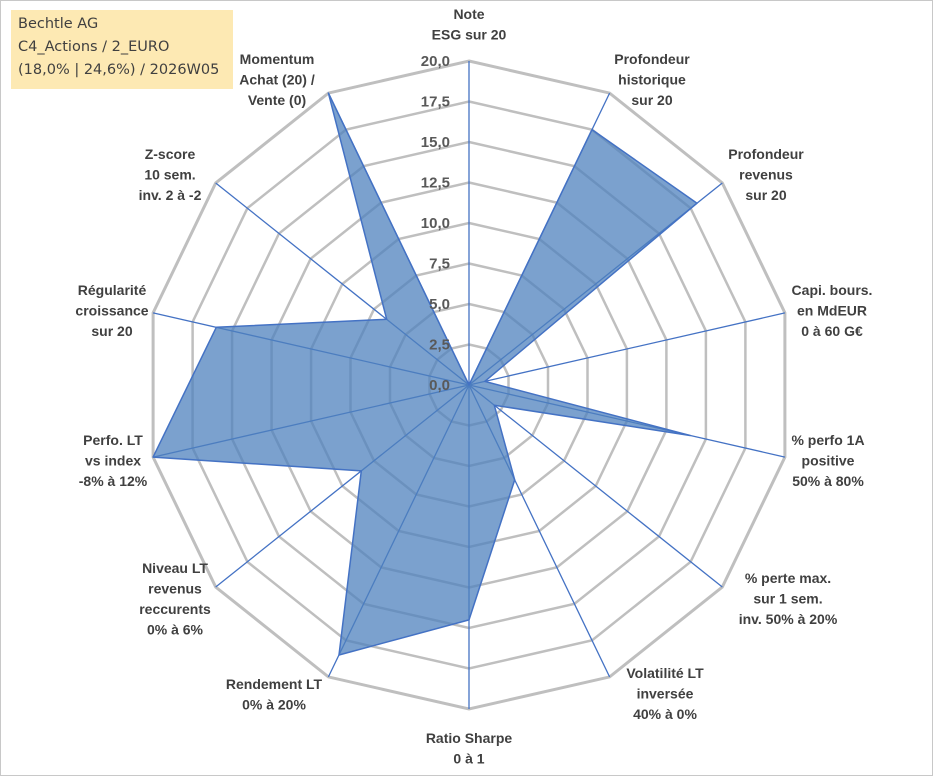  Describe the element at coordinates (170, 154) in the screenshot. I see `axis-label-12: Z-score` at that location.